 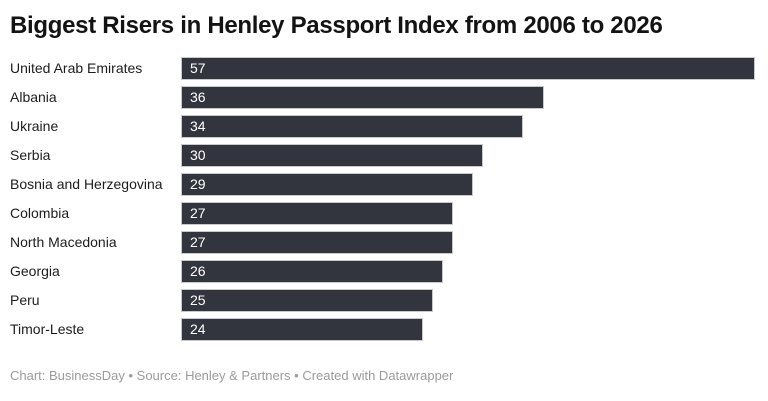 I want to click on bar-track: 34, so click(x=468, y=126).